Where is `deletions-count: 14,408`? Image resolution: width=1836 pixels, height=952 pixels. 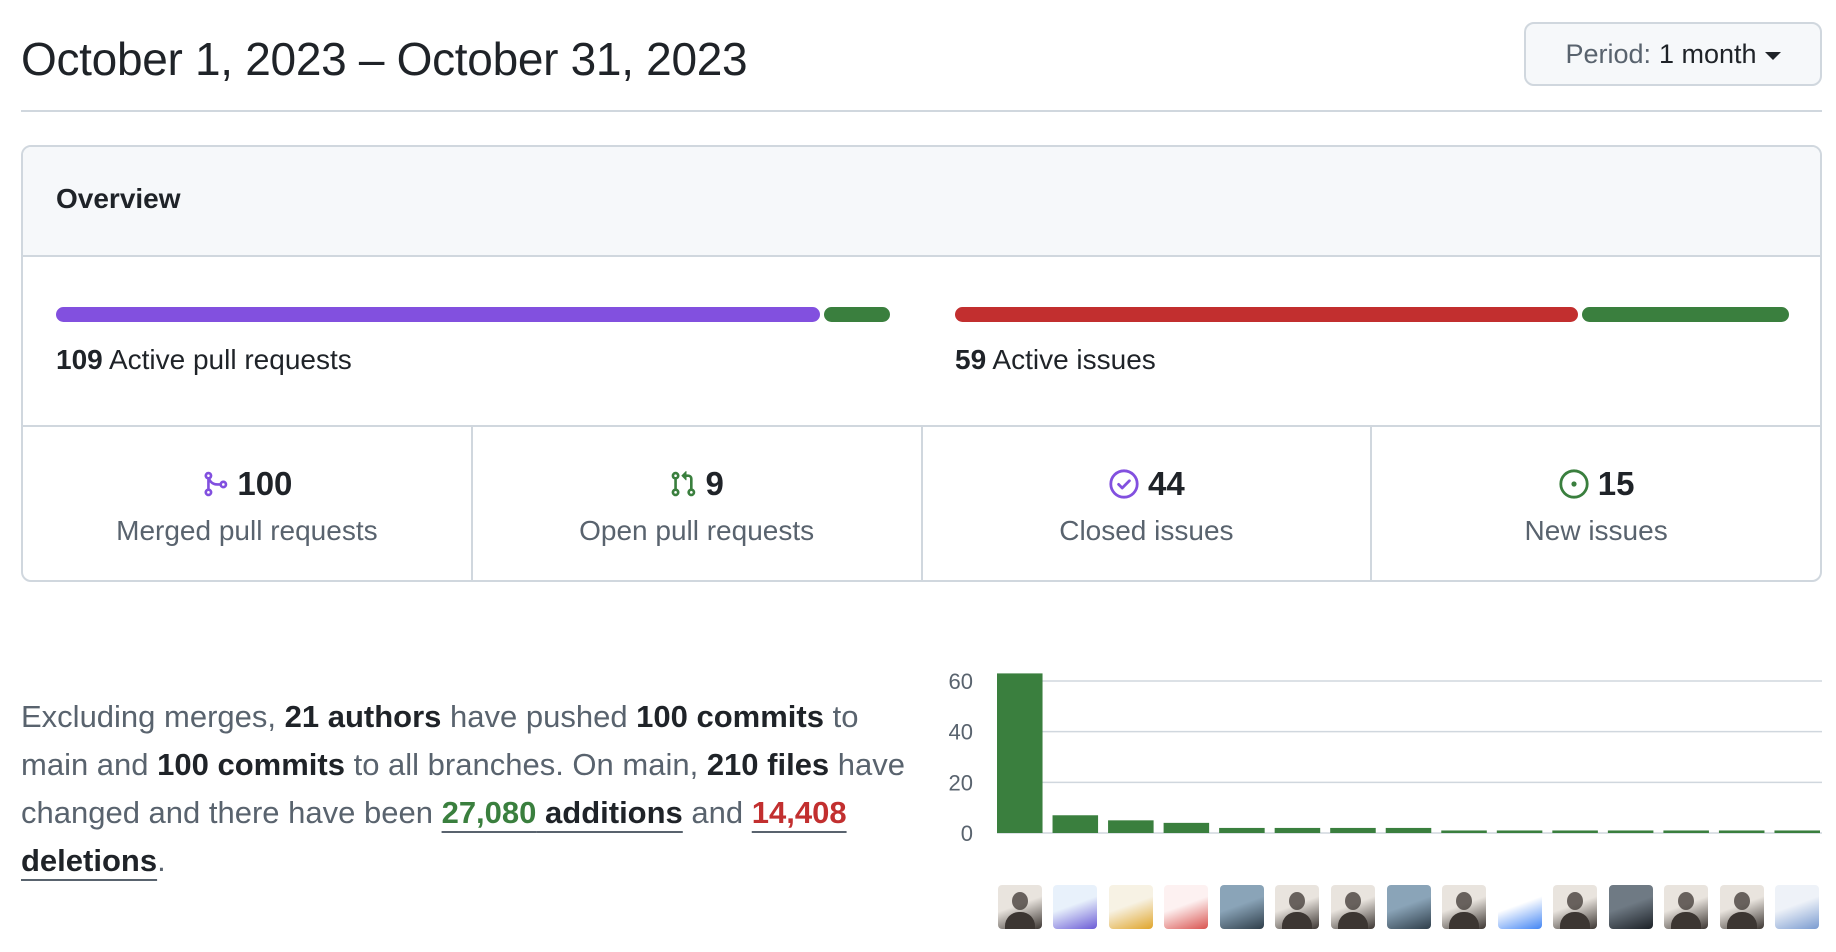
deletions-count: 14,408 is located at coordinates (799, 812).